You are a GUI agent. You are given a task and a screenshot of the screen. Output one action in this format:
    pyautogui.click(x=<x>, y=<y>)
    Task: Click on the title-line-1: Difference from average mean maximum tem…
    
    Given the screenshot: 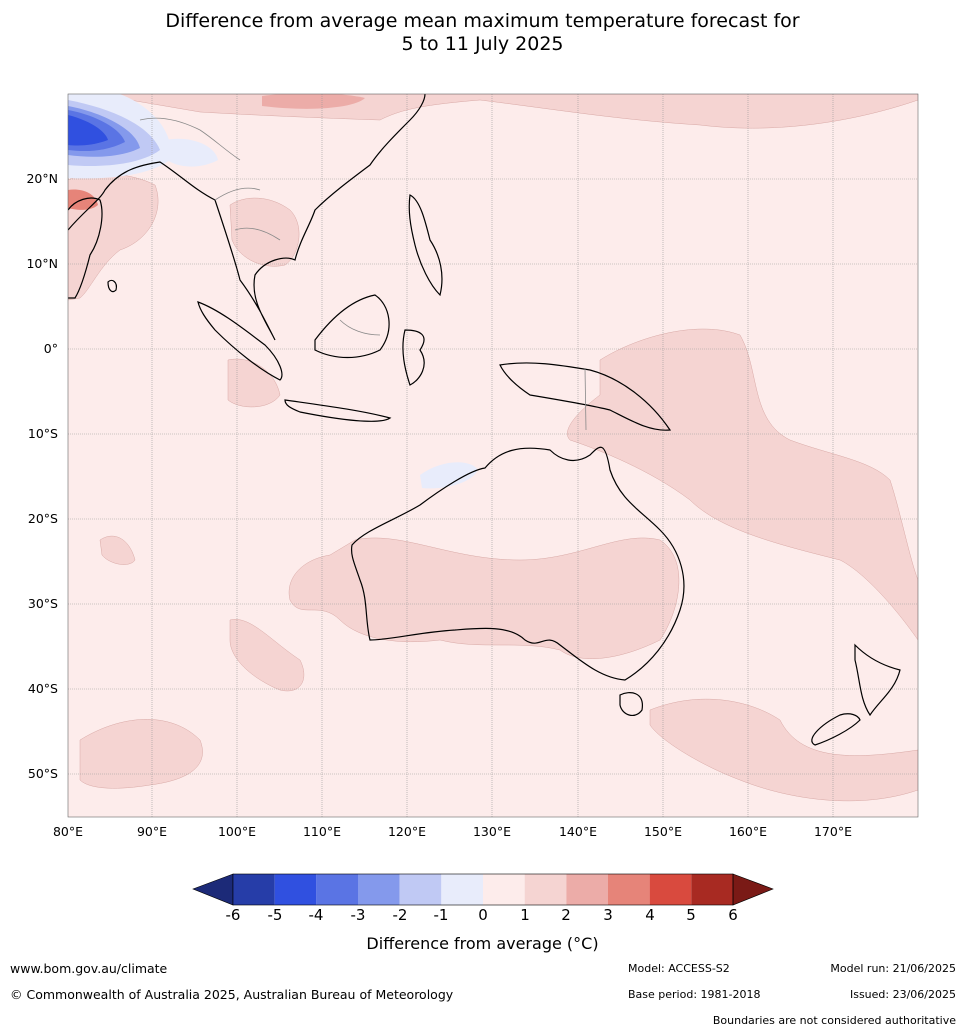 What is the action you would take?
    pyautogui.click(x=482, y=21)
    